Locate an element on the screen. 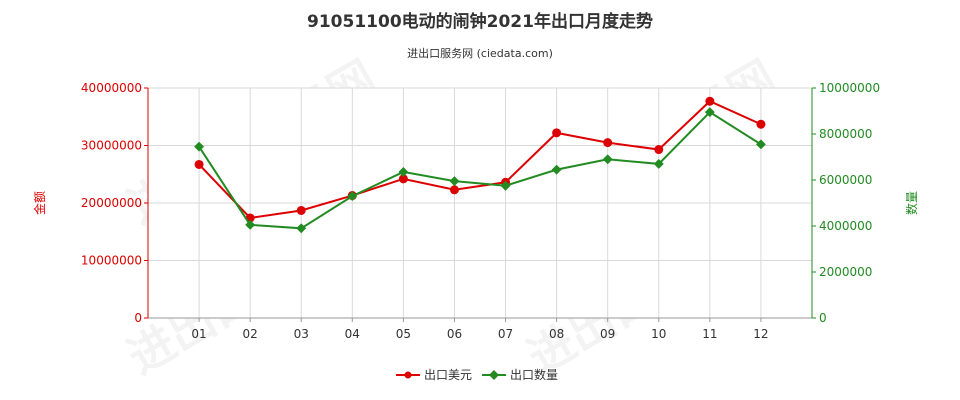  right-tick-label: 2000000 is located at coordinates (845, 272).